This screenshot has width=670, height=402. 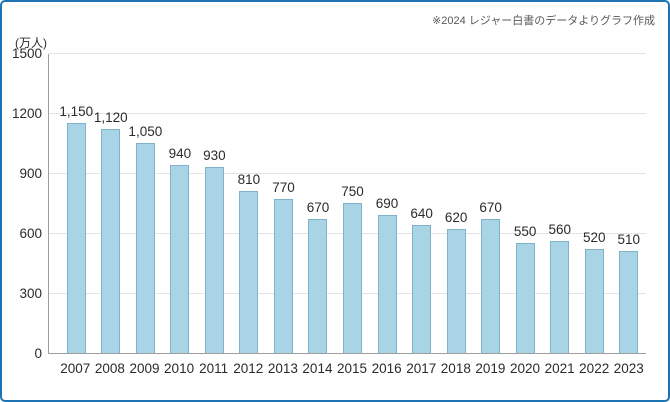 I want to click on bar-slot: 750, so click(x=352, y=203).